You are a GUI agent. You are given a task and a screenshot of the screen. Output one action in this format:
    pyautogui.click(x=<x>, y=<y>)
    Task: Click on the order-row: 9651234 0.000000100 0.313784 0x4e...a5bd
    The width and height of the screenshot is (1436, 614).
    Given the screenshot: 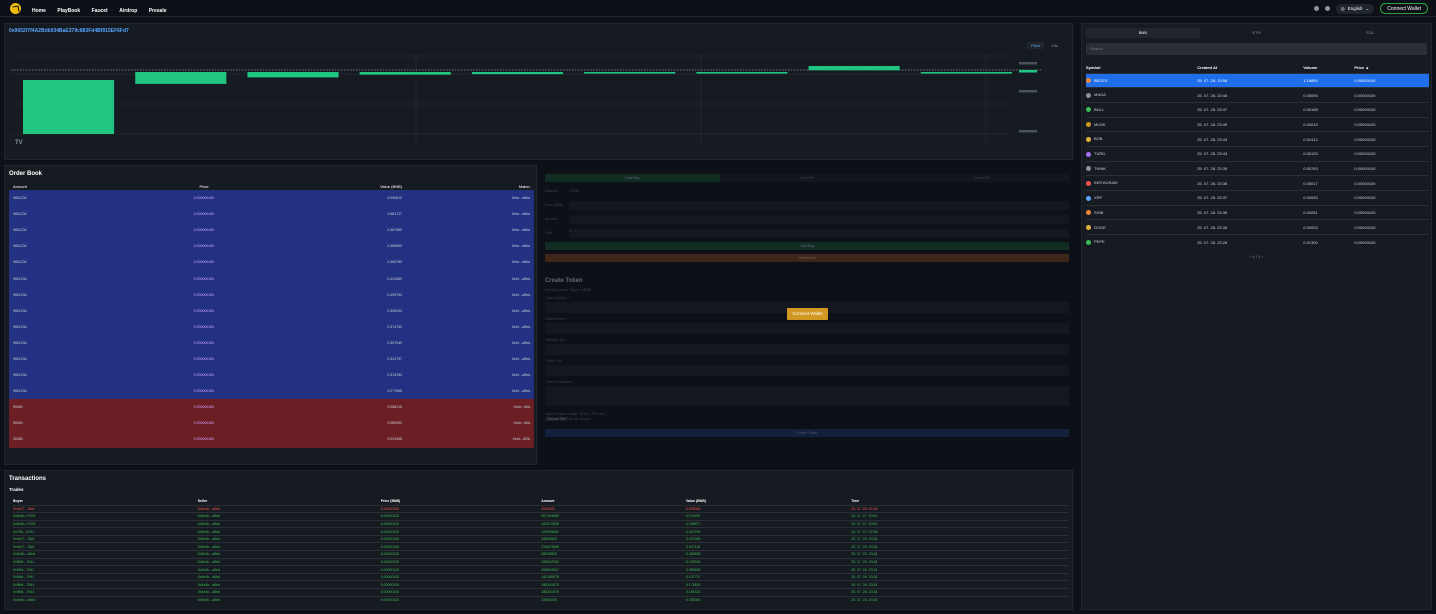 What is the action you would take?
    pyautogui.click(x=271, y=375)
    